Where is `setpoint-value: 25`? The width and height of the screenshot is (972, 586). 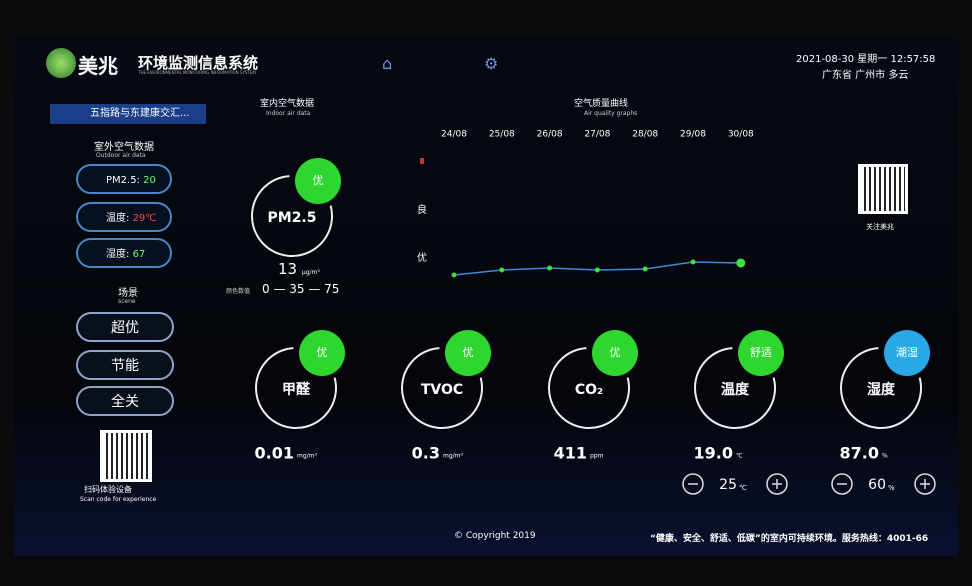
setpoint-value: 25 is located at coordinates (728, 485).